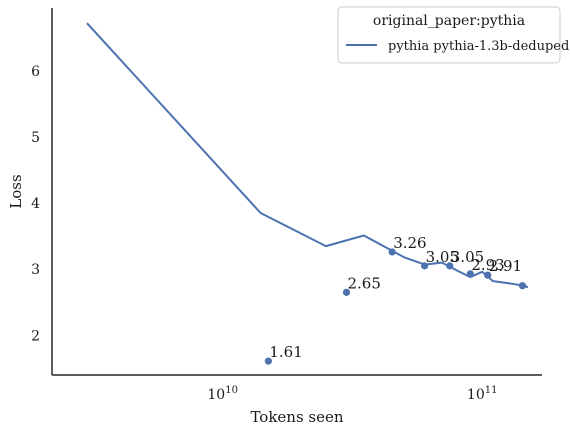 Image resolution: width=570 pixels, height=441 pixels. What do you see at coordinates (409, 243) in the screenshot?
I see `data-point-label: 3.26` at bounding box center [409, 243].